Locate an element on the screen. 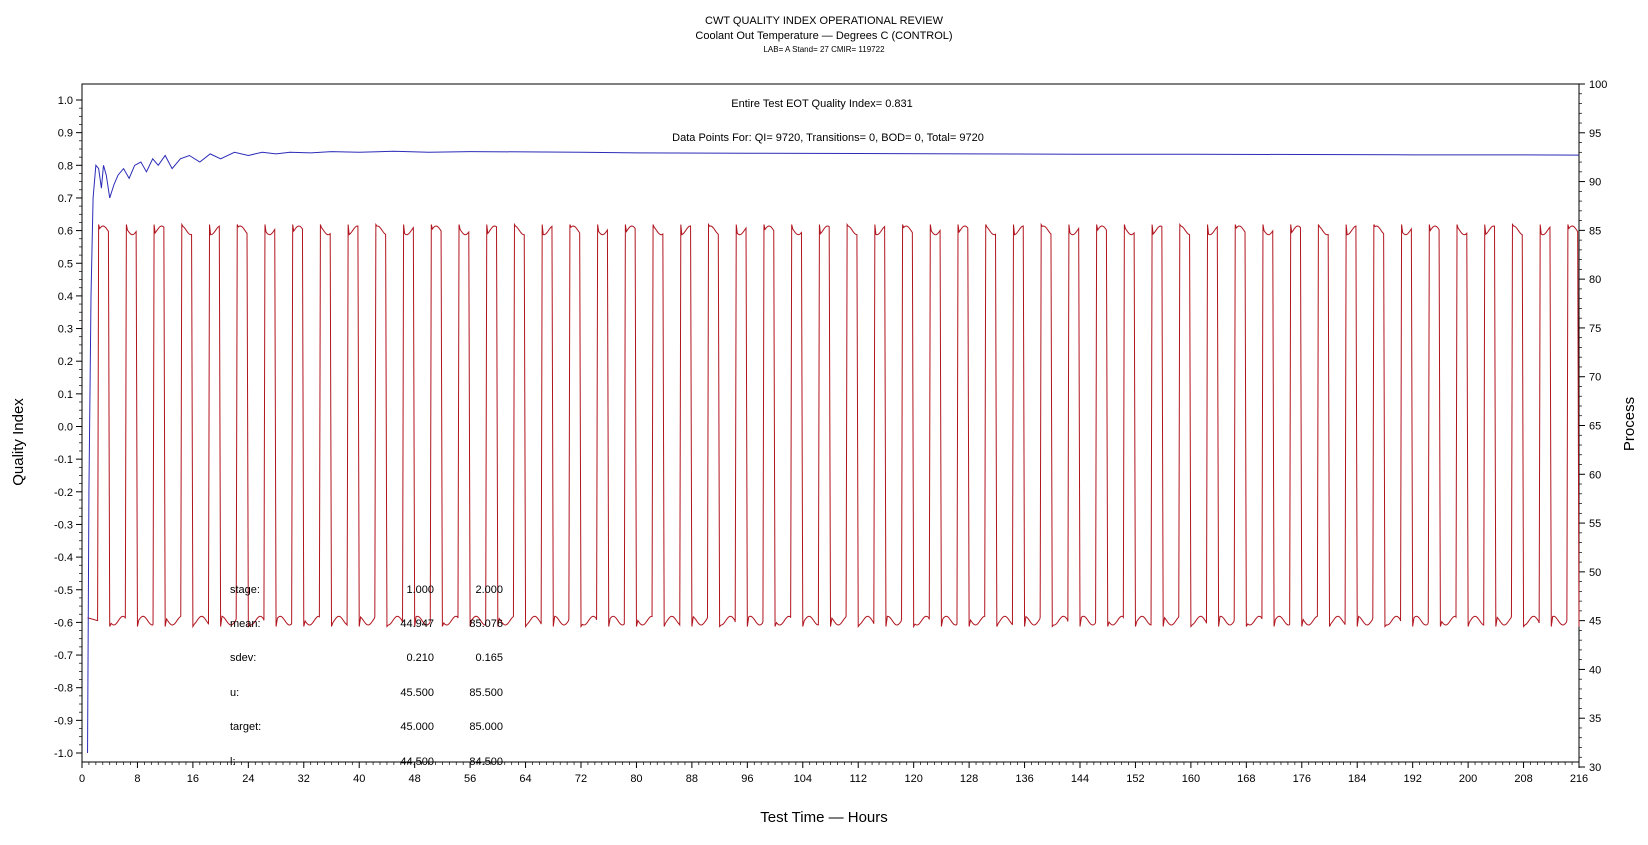 Image resolution: width=1648 pixels, height=845 pixels. x-axis-label: Test Time — Hours is located at coordinates (824, 817).